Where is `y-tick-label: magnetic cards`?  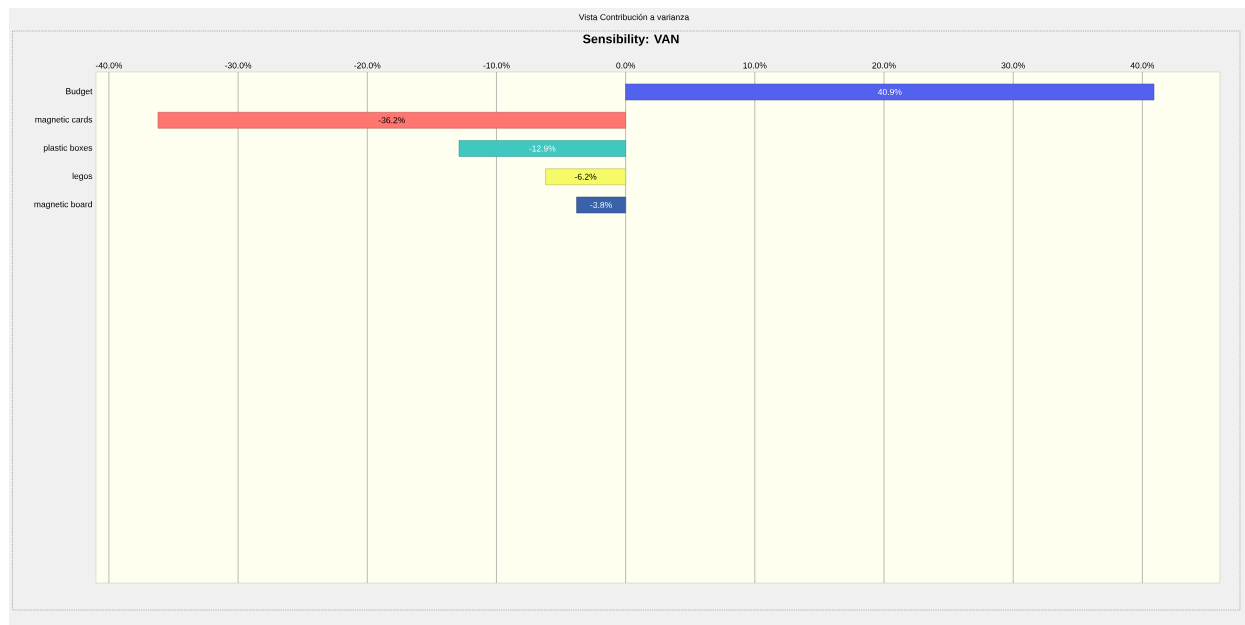 y-tick-label: magnetic cards is located at coordinates (64, 120).